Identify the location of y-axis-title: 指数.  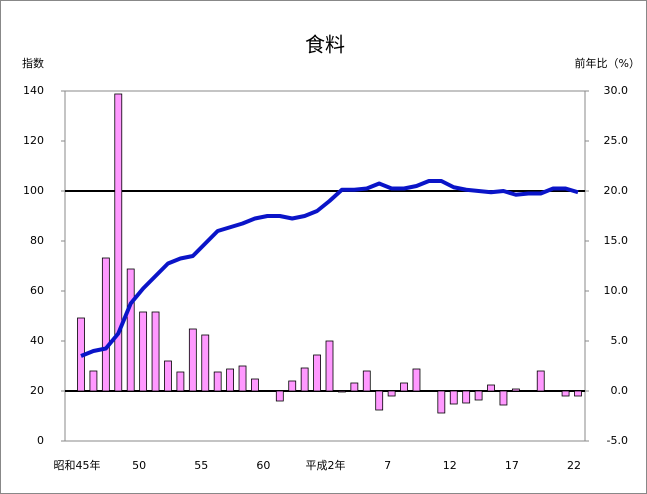
(33, 63).